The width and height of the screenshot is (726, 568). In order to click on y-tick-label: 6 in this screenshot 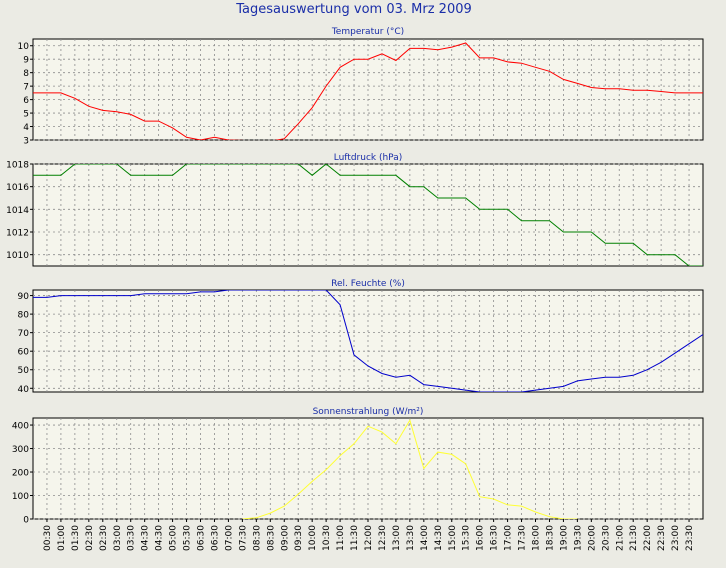, I will do `click(26, 101)`.